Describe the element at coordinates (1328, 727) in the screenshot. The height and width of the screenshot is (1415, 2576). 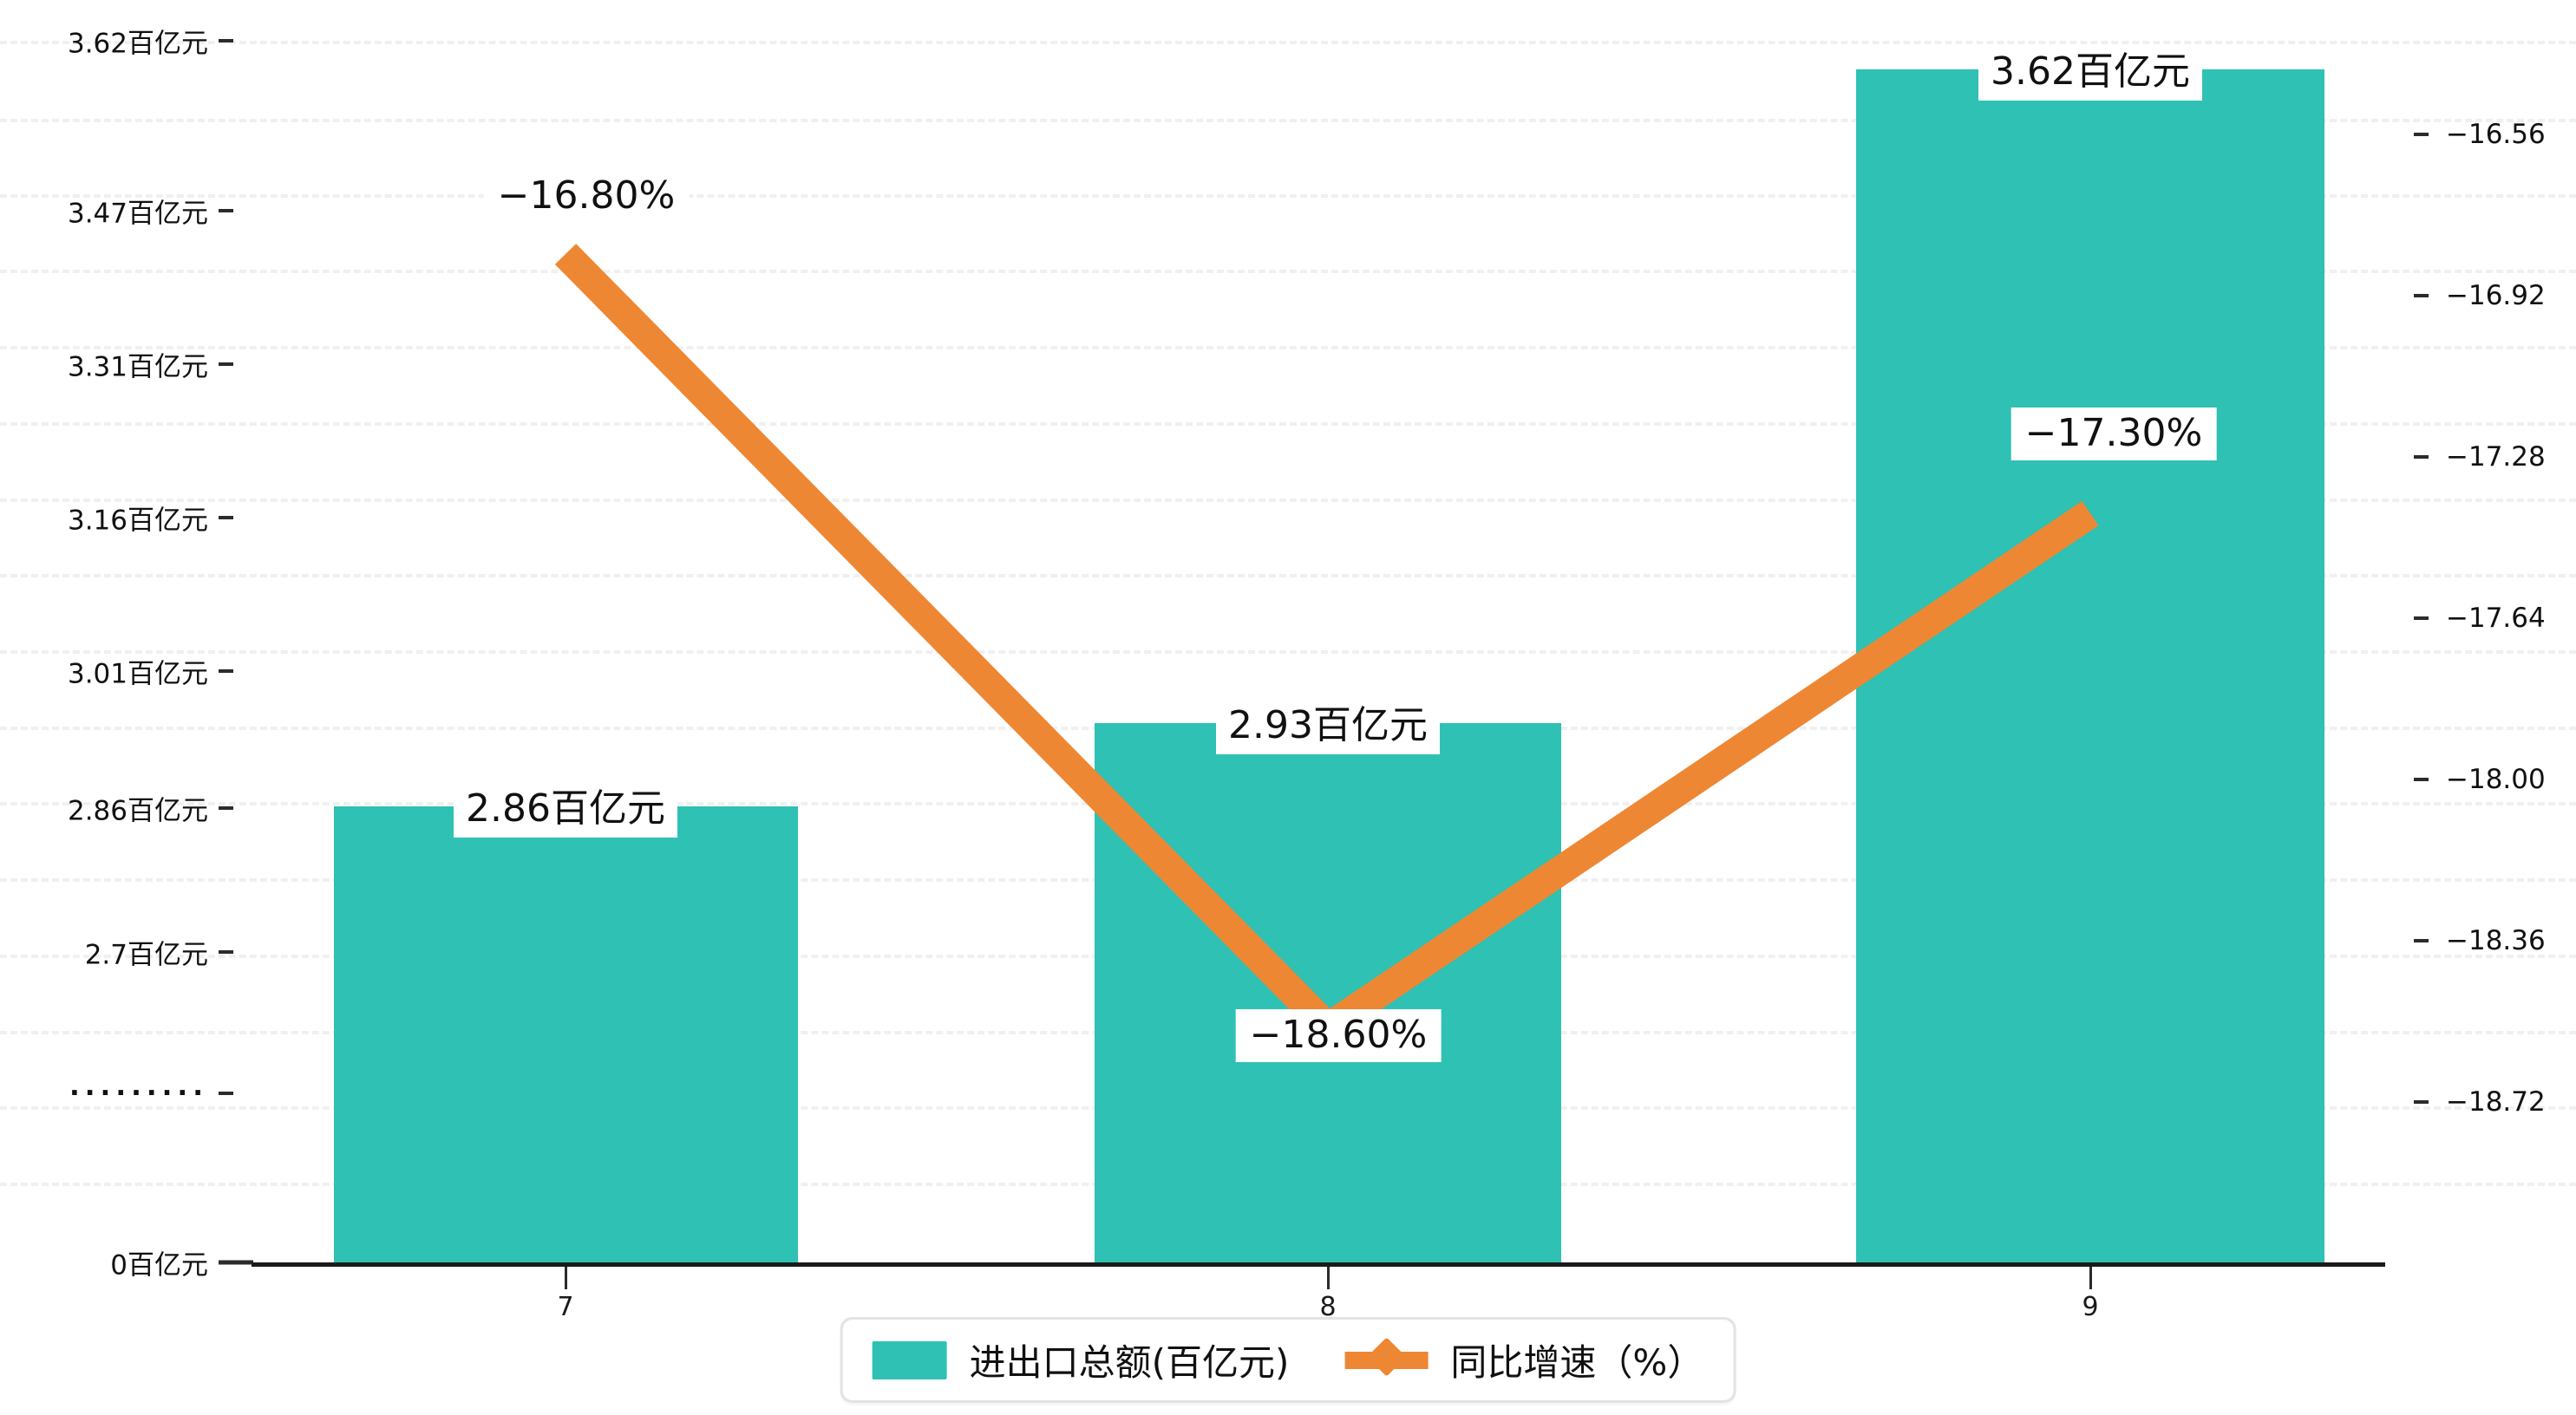
I see `bar-value-label-8: 2.93百亿元` at that location.